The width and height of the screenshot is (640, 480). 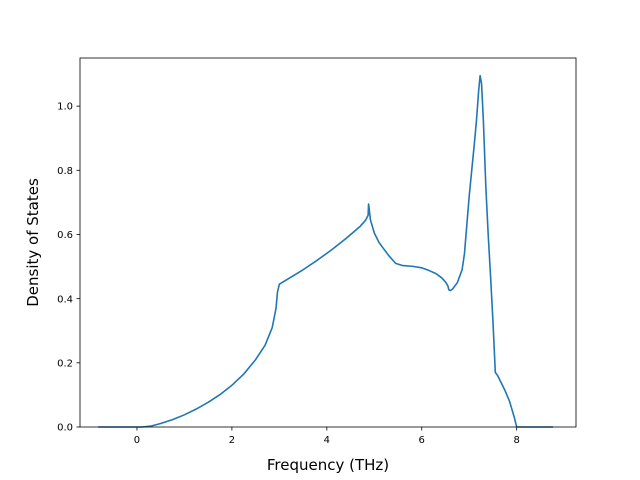 I want to click on y-tick-label: 1.0, so click(x=65, y=107).